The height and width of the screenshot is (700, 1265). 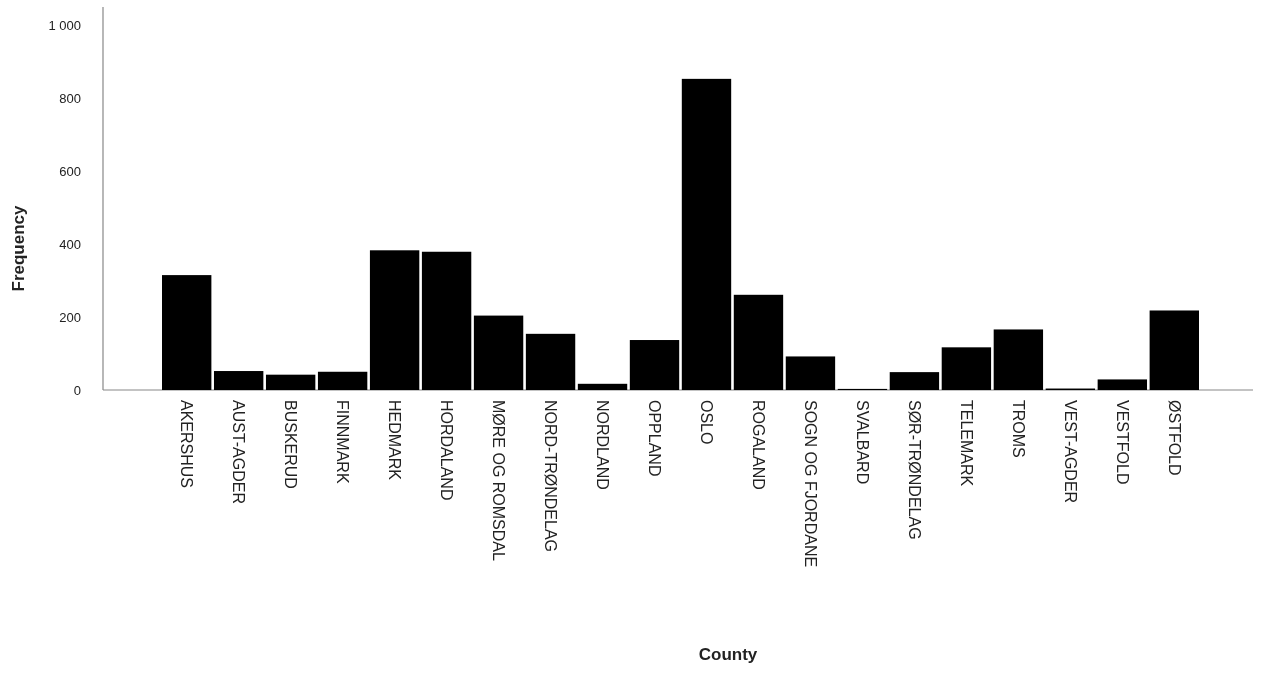 What do you see at coordinates (70, 171) in the screenshot?
I see `y-tick-label: 600` at bounding box center [70, 171].